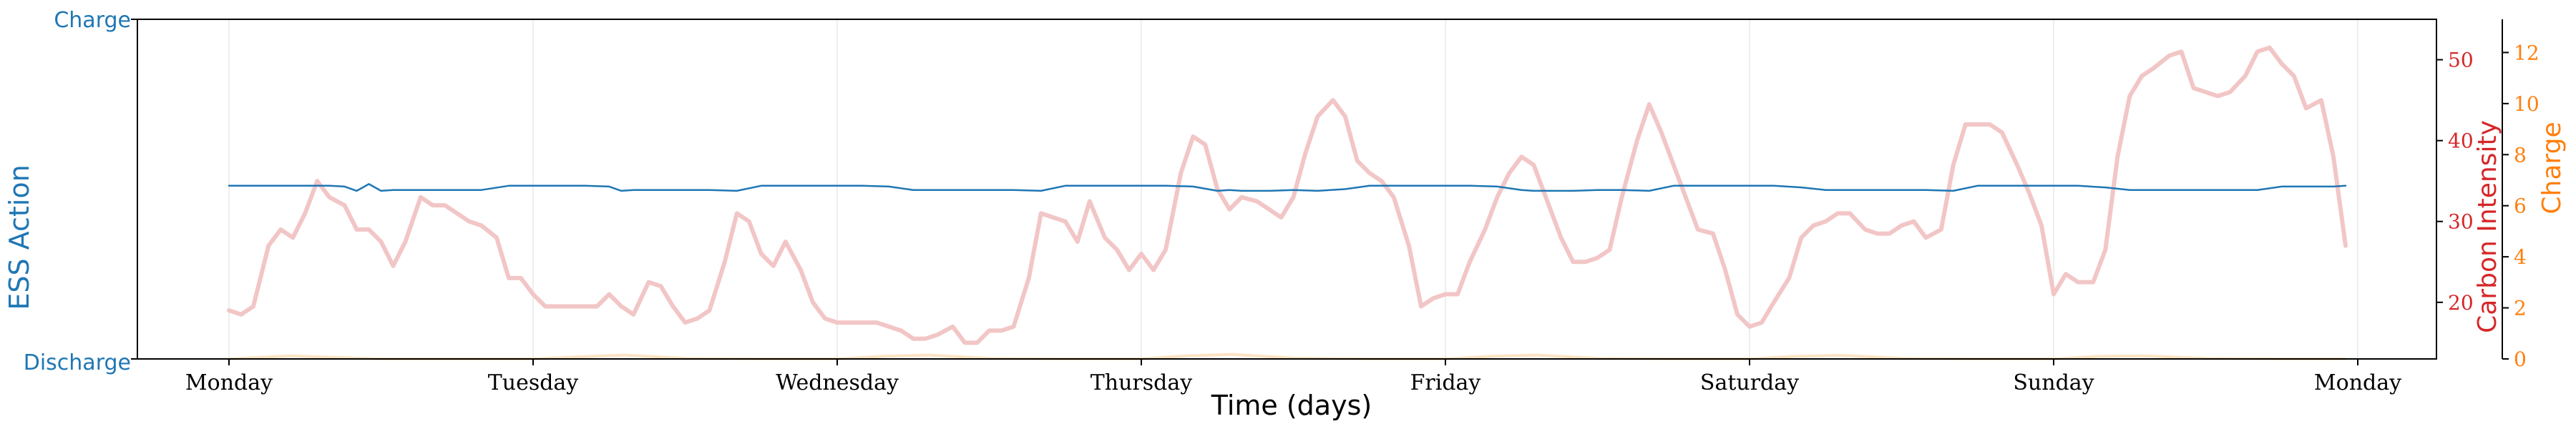  What do you see at coordinates (92, 20) in the screenshot?
I see `left-axis-tick-charge: Charge` at bounding box center [92, 20].